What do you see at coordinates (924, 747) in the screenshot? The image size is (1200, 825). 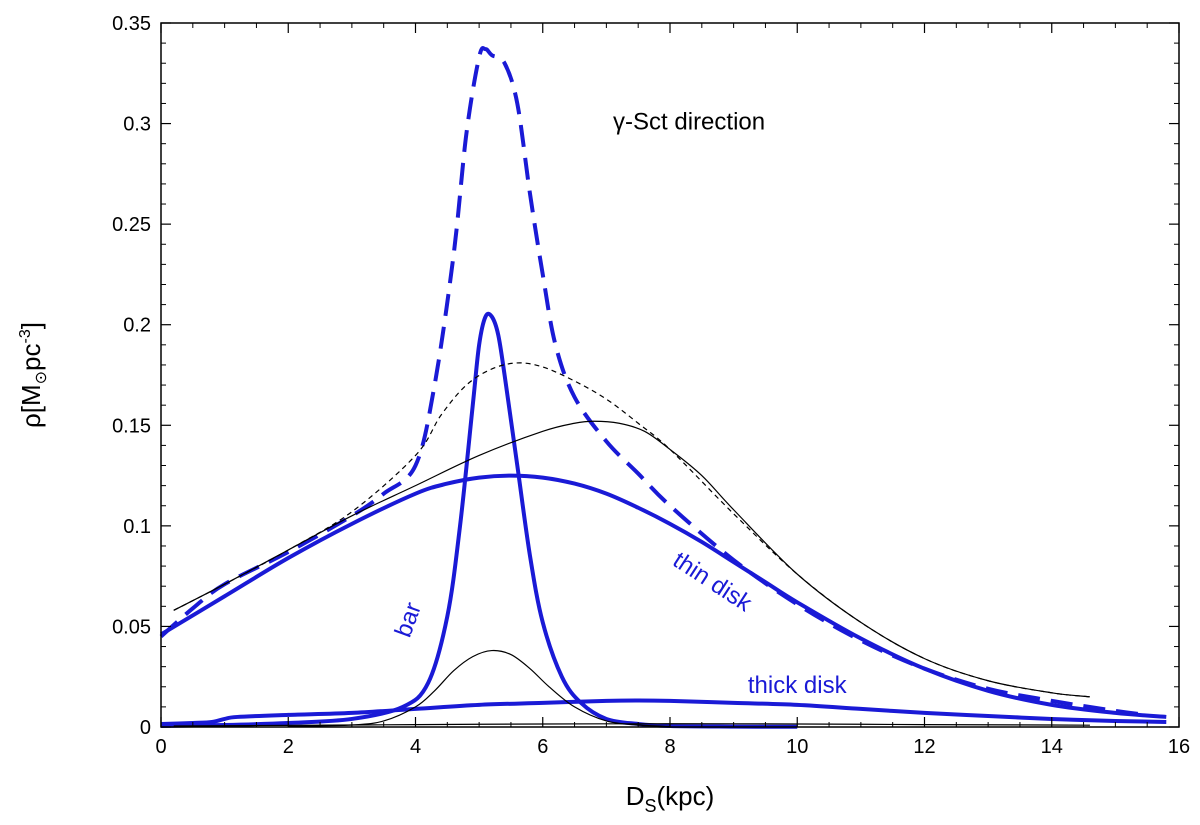 I see `x-tick-label: 12` at bounding box center [924, 747].